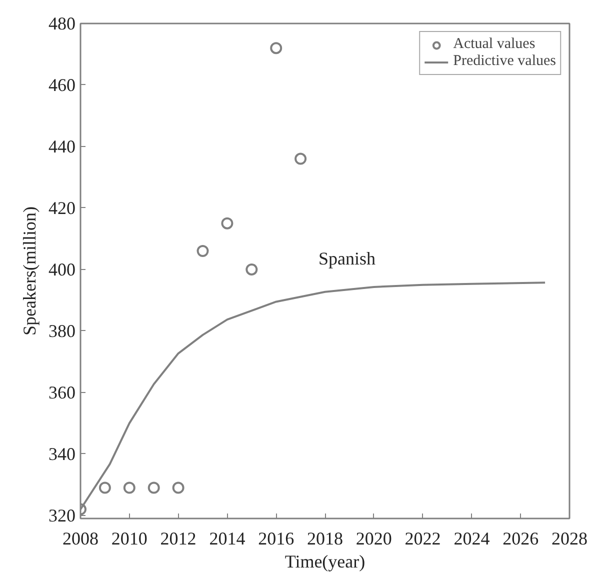 The image size is (591, 574). What do you see at coordinates (325, 538) in the screenshot?
I see `x-tick-label: 2018` at bounding box center [325, 538].